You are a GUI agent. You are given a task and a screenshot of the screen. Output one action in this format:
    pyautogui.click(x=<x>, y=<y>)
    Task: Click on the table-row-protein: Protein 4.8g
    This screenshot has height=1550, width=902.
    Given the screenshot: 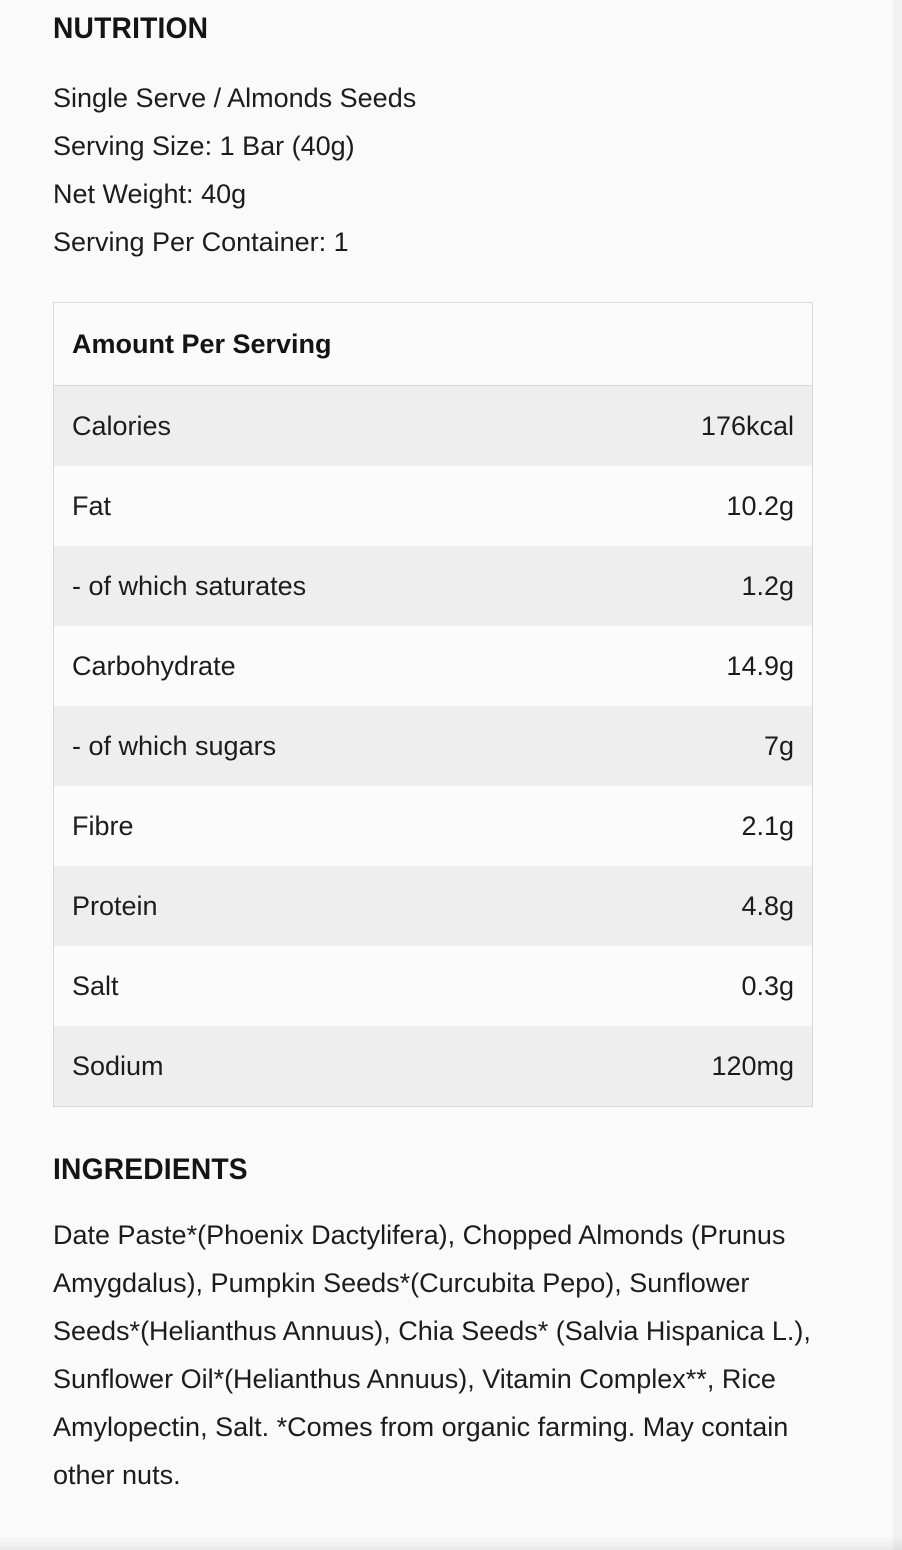 What is the action you would take?
    pyautogui.click(x=433, y=906)
    